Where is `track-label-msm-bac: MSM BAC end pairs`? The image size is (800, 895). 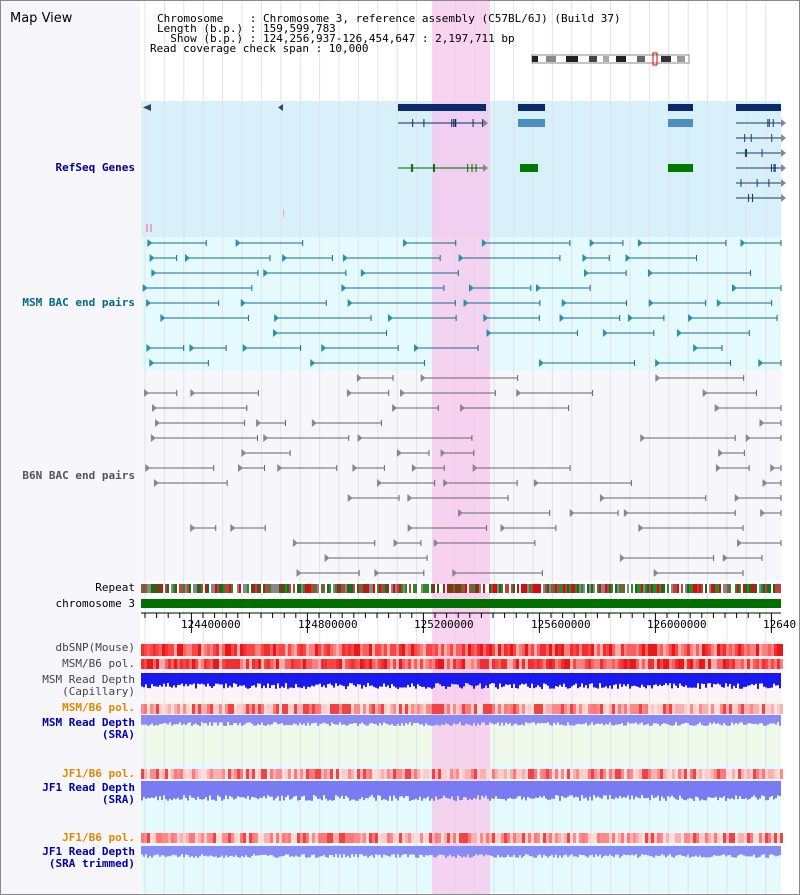
track-label-msm-bac: MSM BAC end pairs is located at coordinates (78, 302).